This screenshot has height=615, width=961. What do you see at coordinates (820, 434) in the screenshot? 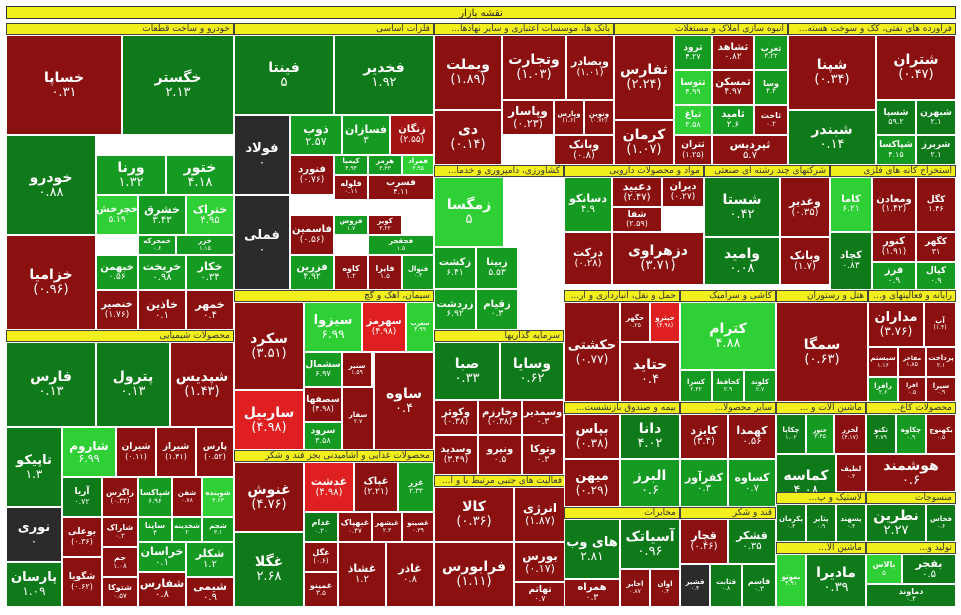
I see `stock-tile: ختور ۳.۴۵` at bounding box center [820, 434].